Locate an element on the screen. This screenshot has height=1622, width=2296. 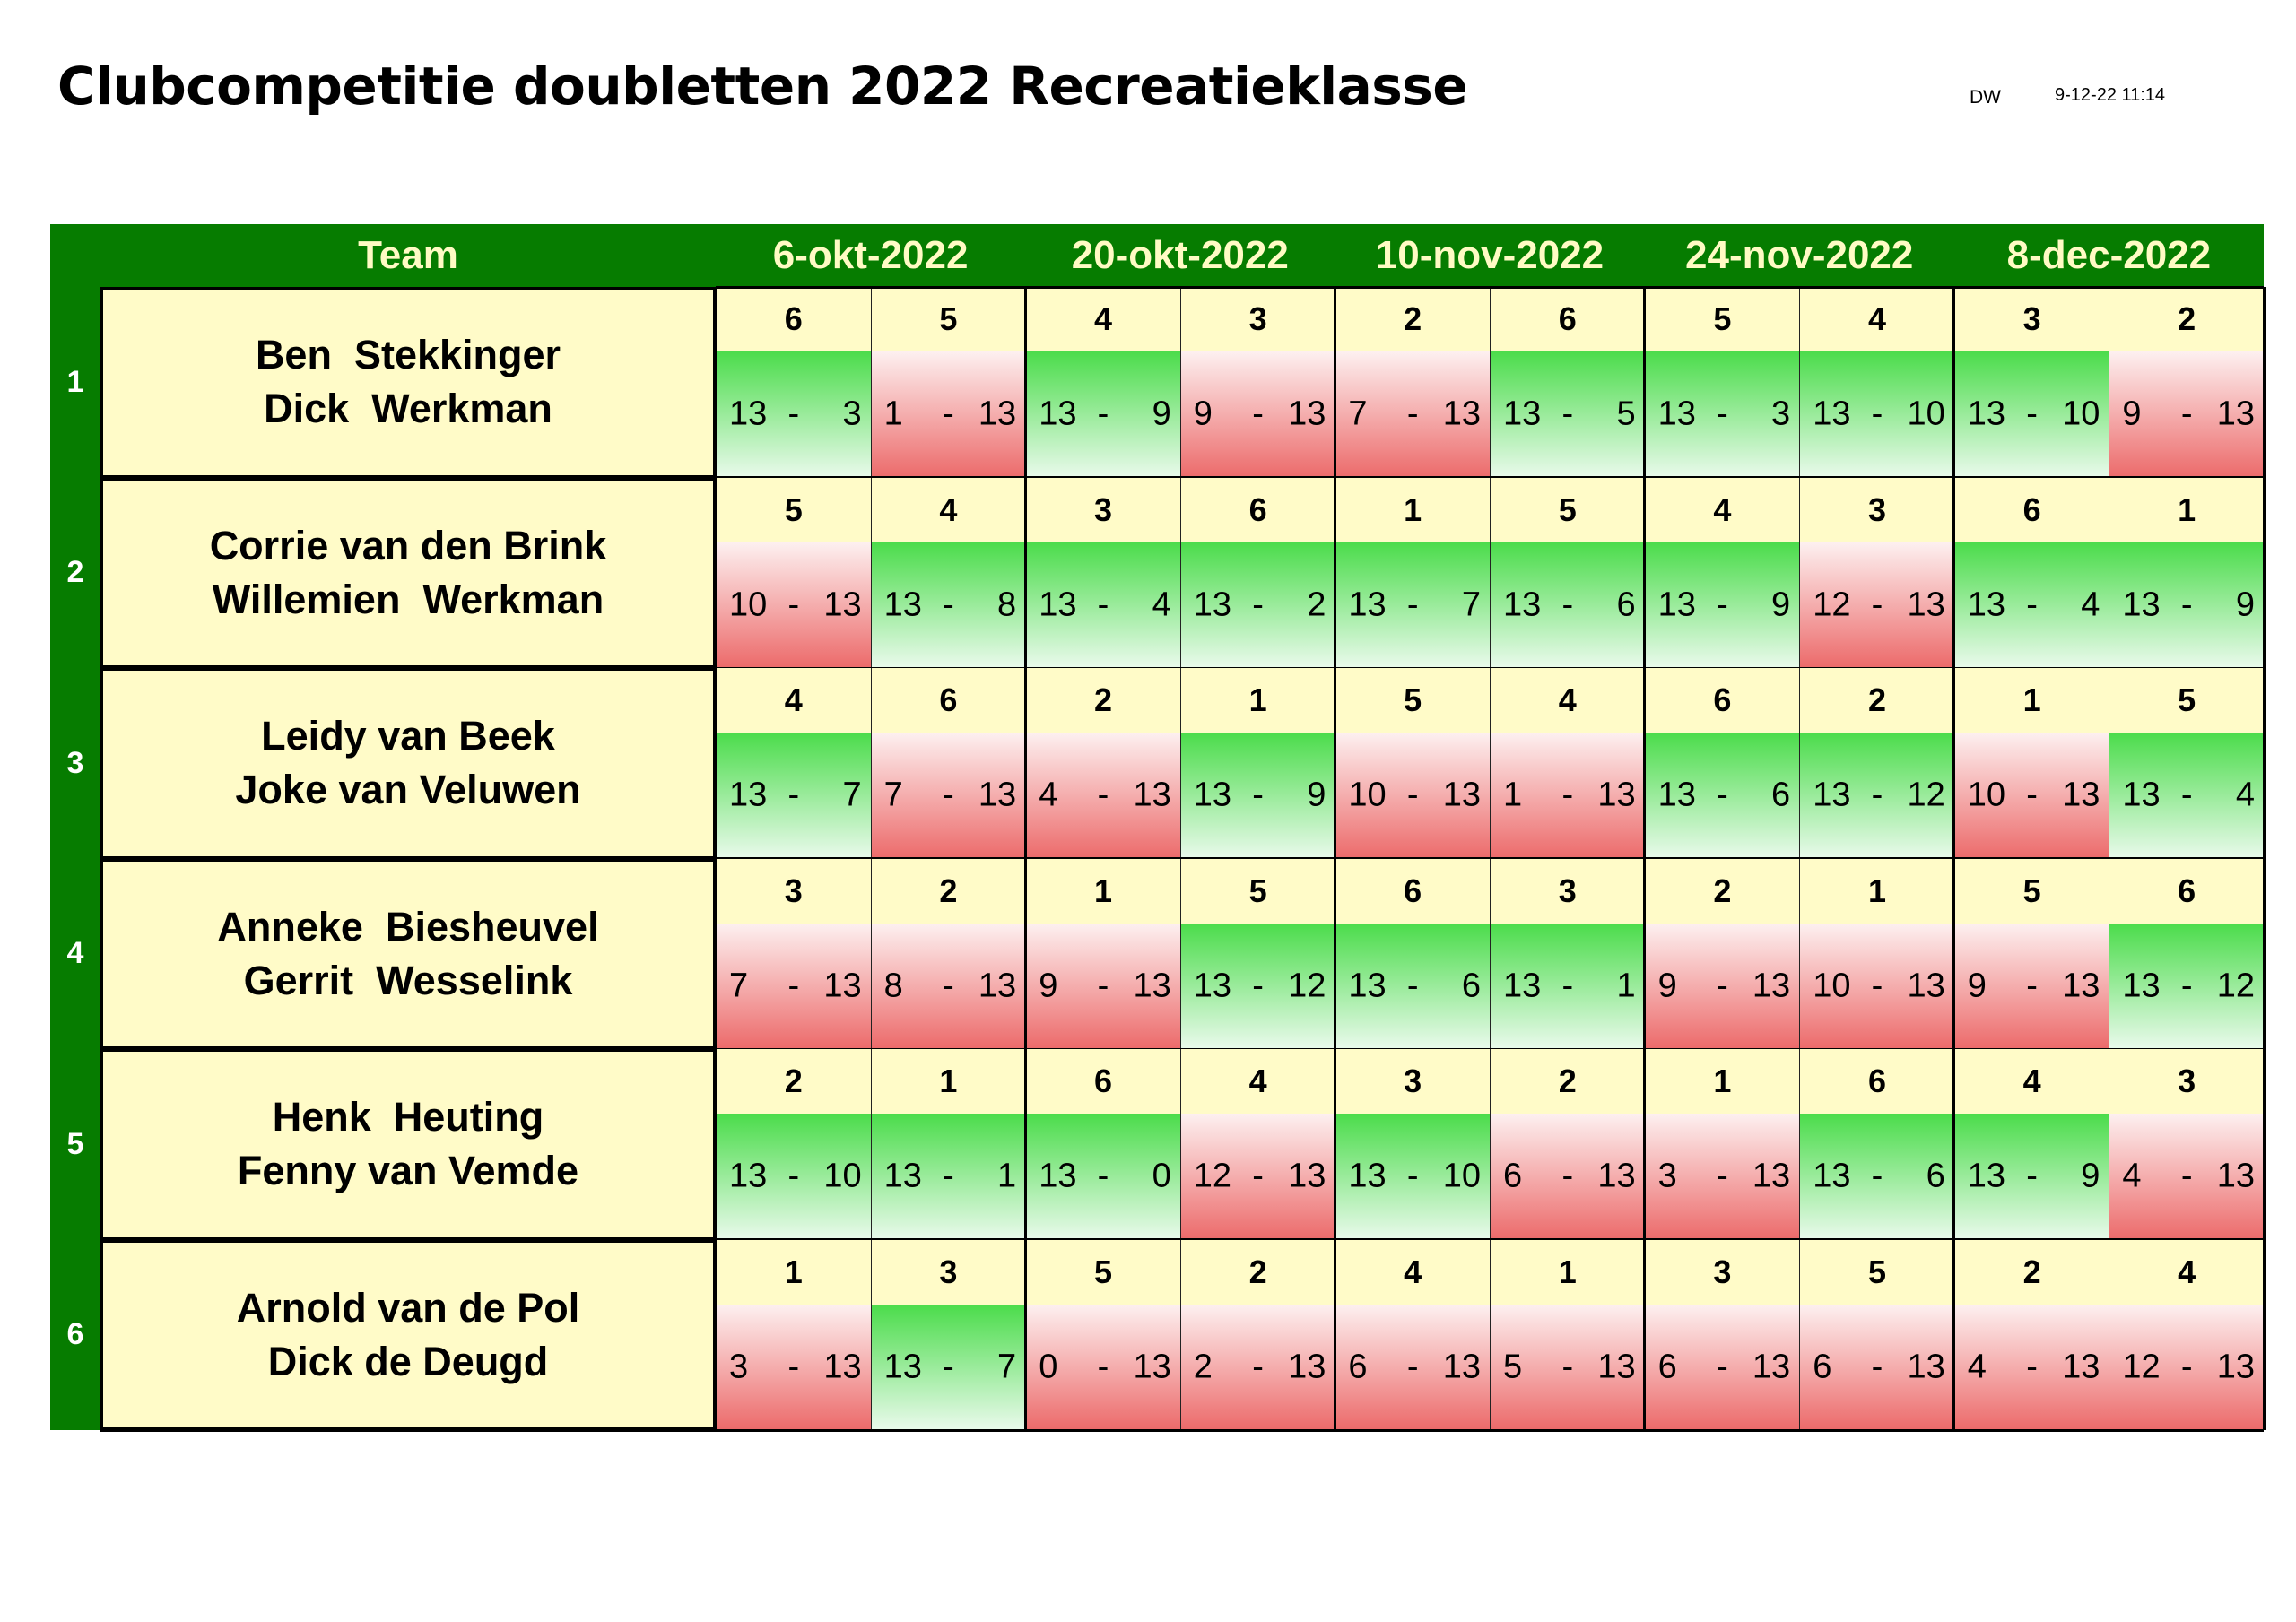
score-own: 8 is located at coordinates (893, 986).